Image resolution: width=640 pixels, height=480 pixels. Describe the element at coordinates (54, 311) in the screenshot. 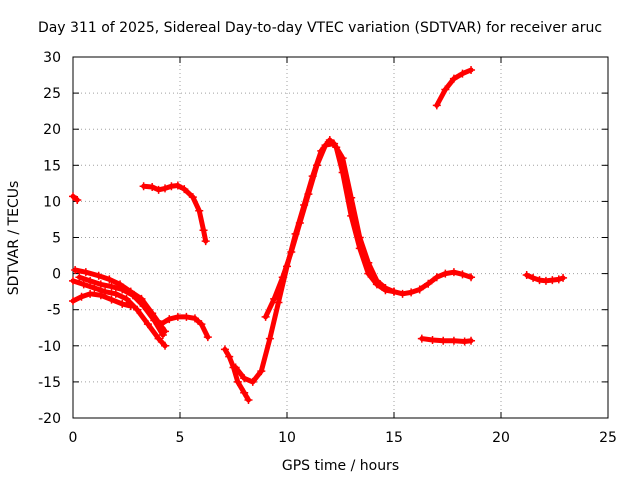

I see `y-tick-label: -5` at that location.